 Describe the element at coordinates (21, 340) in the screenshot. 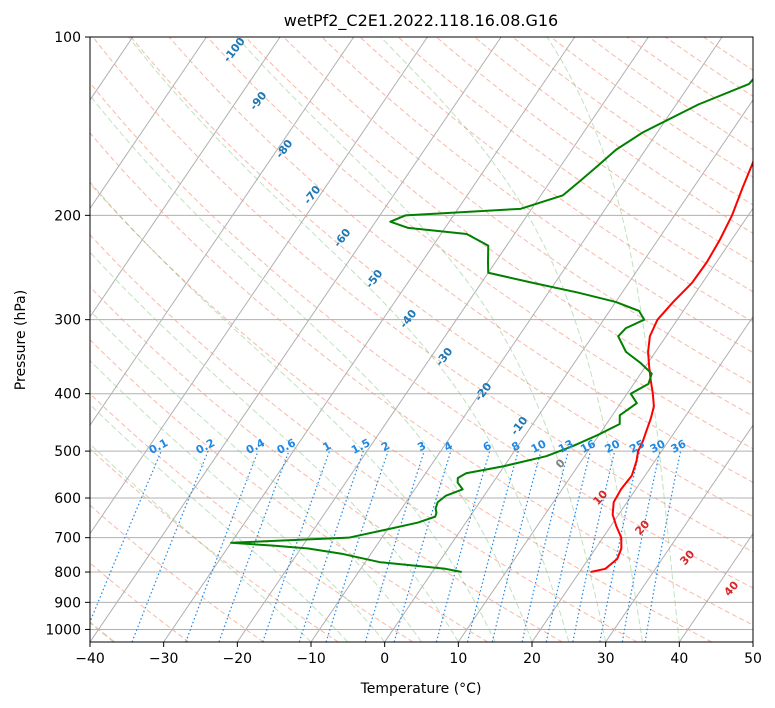

I see `y-axis-title: Pressure (hPa)` at that location.